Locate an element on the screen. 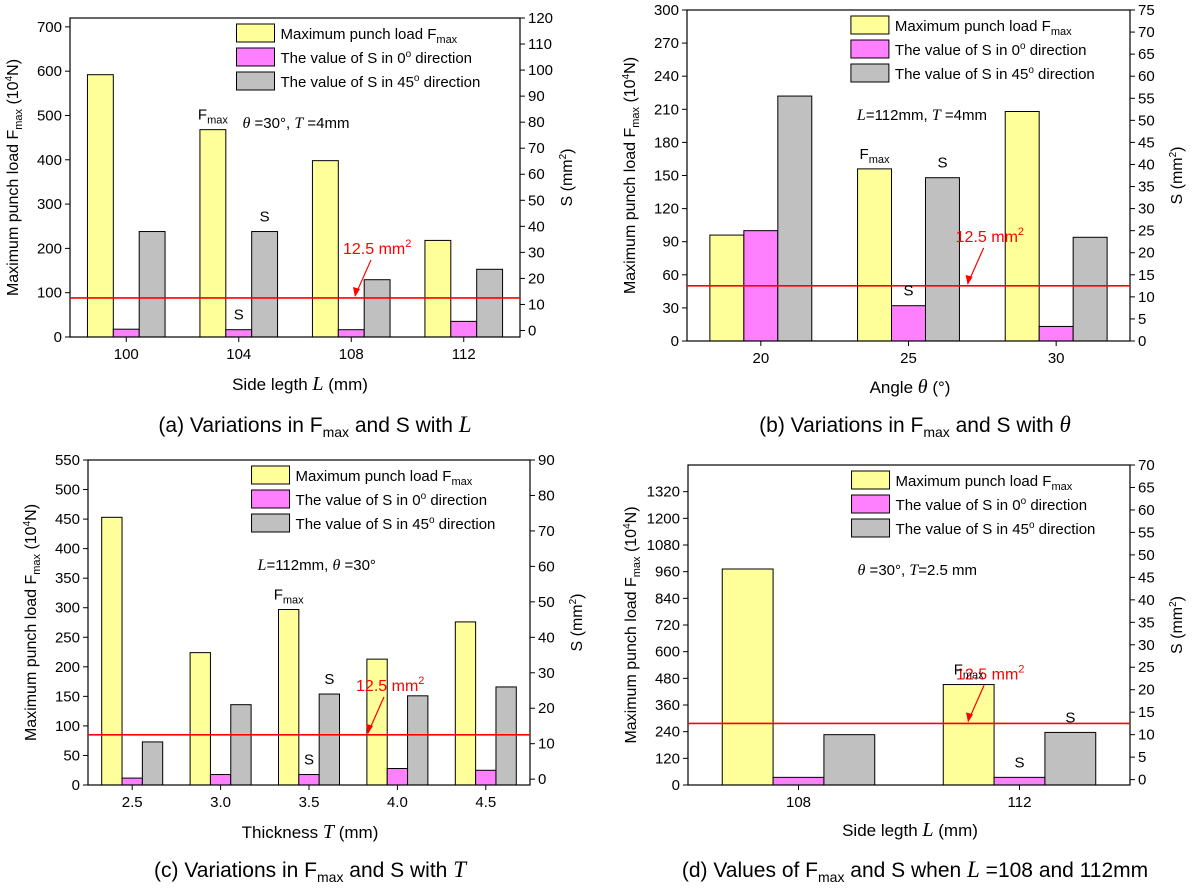 This screenshot has height=891, width=1200. annotation-var: L is located at coordinates (861, 115).